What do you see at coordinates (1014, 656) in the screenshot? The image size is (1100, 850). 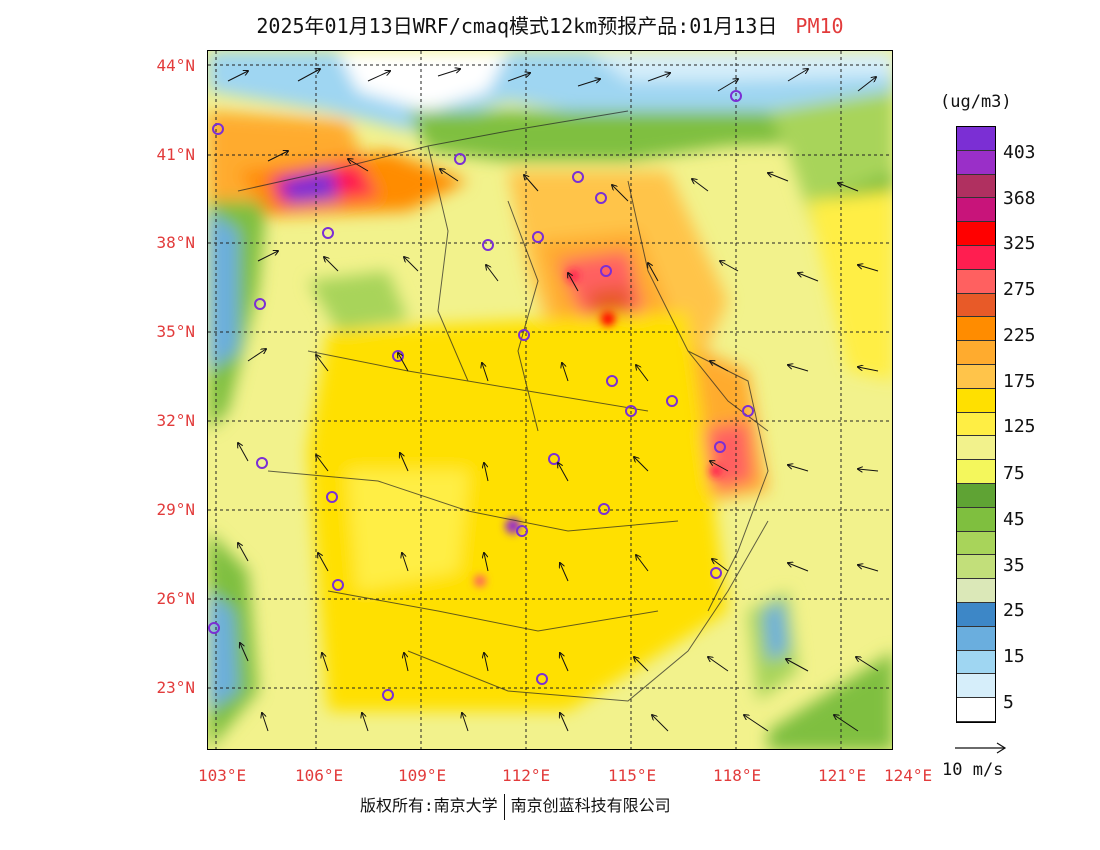 I see `colorbar-label: 15` at bounding box center [1014, 656].